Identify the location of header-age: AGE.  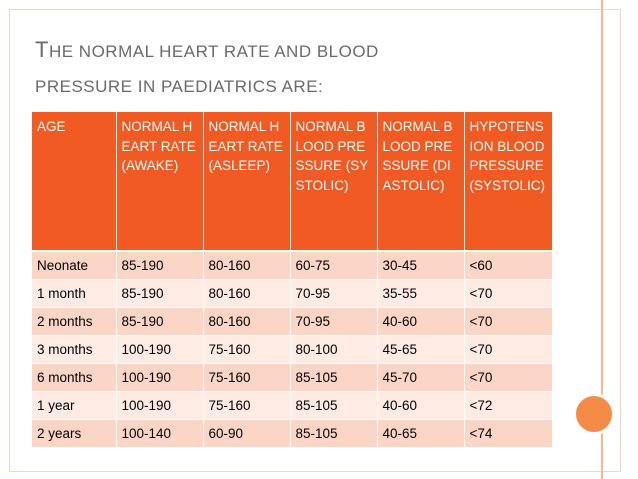
(74, 182).